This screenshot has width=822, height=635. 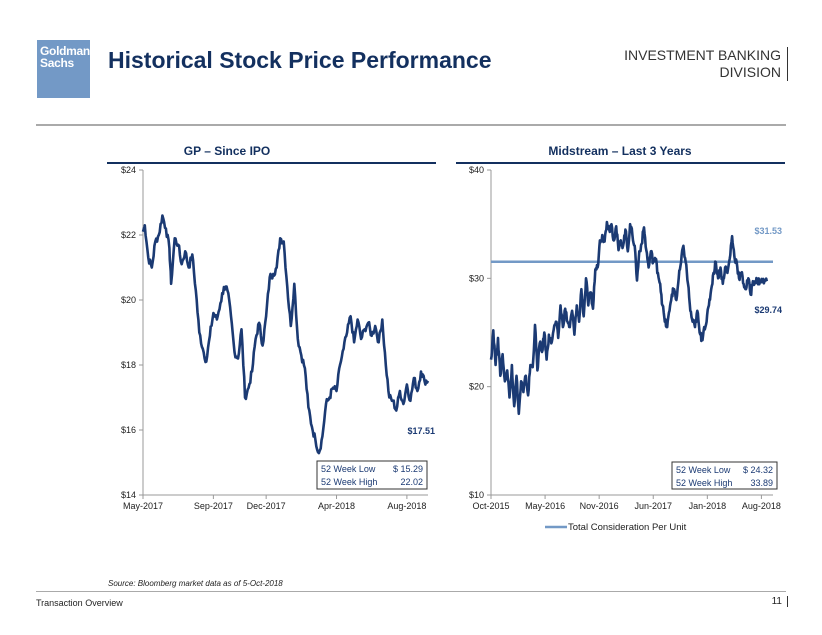 What do you see at coordinates (349, 482) in the screenshot?
I see `gp-52w-high-label: 52 Week High` at bounding box center [349, 482].